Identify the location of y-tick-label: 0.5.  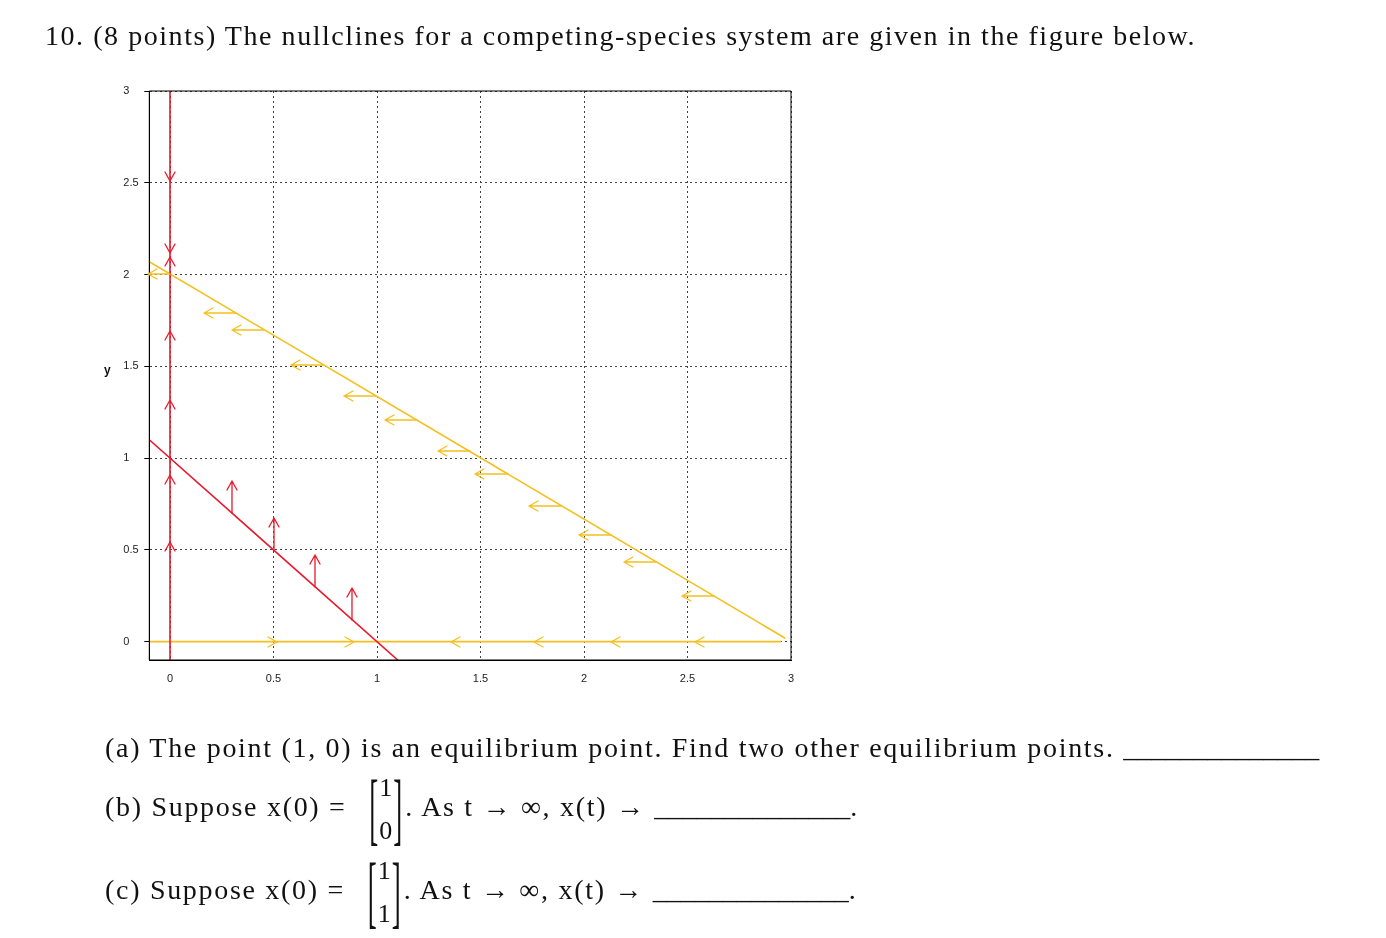
(131, 548).